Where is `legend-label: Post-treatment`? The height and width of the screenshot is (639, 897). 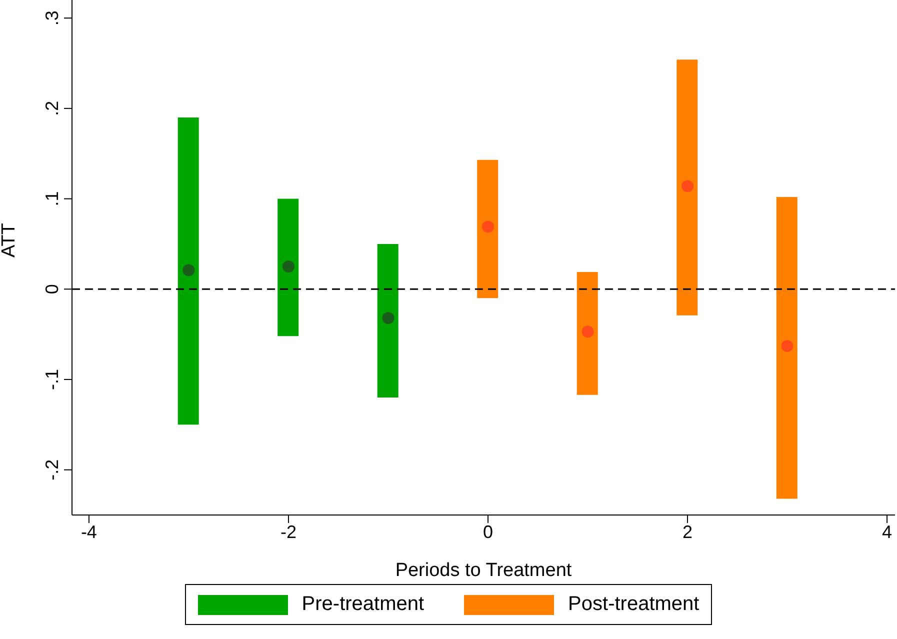
legend-label: Post-treatment is located at coordinates (634, 604).